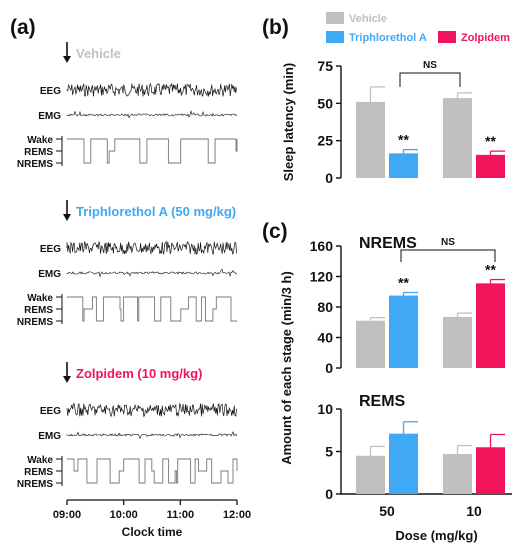  Describe the element at coordinates (67, 515) in the screenshot. I see `time-tick-label: 09:00` at that location.